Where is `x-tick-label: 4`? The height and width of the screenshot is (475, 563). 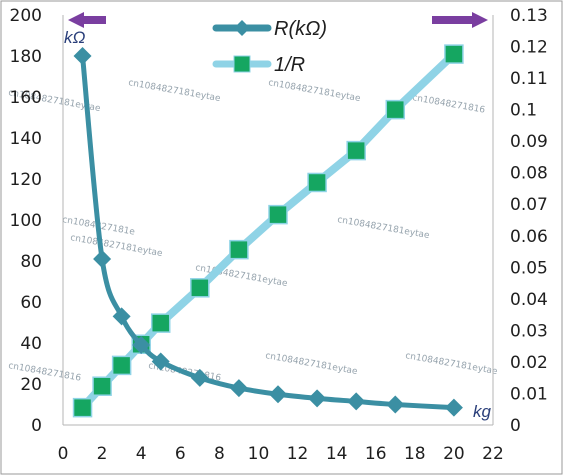 x-tick-label: 4 is located at coordinates (141, 454).